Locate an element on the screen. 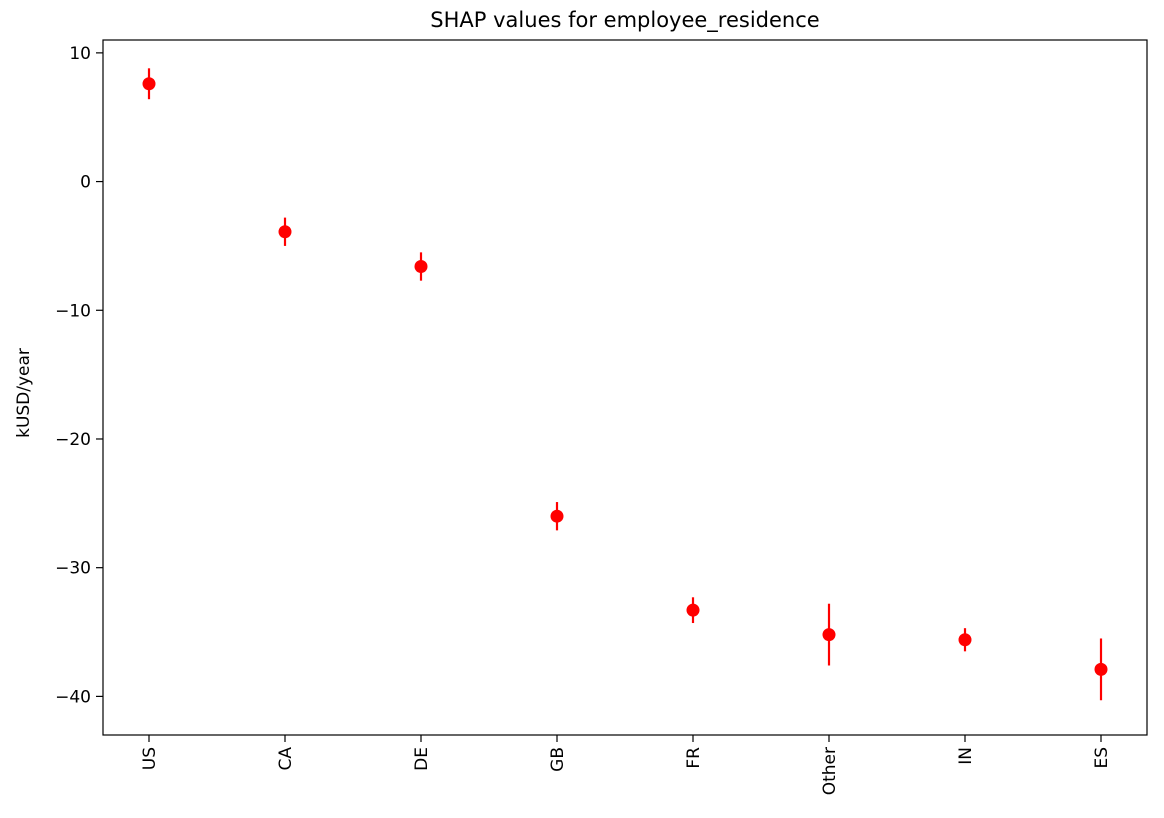 Image resolution: width=1164 pixels, height=818 pixels. y-tick-label: −30 is located at coordinates (73, 569).